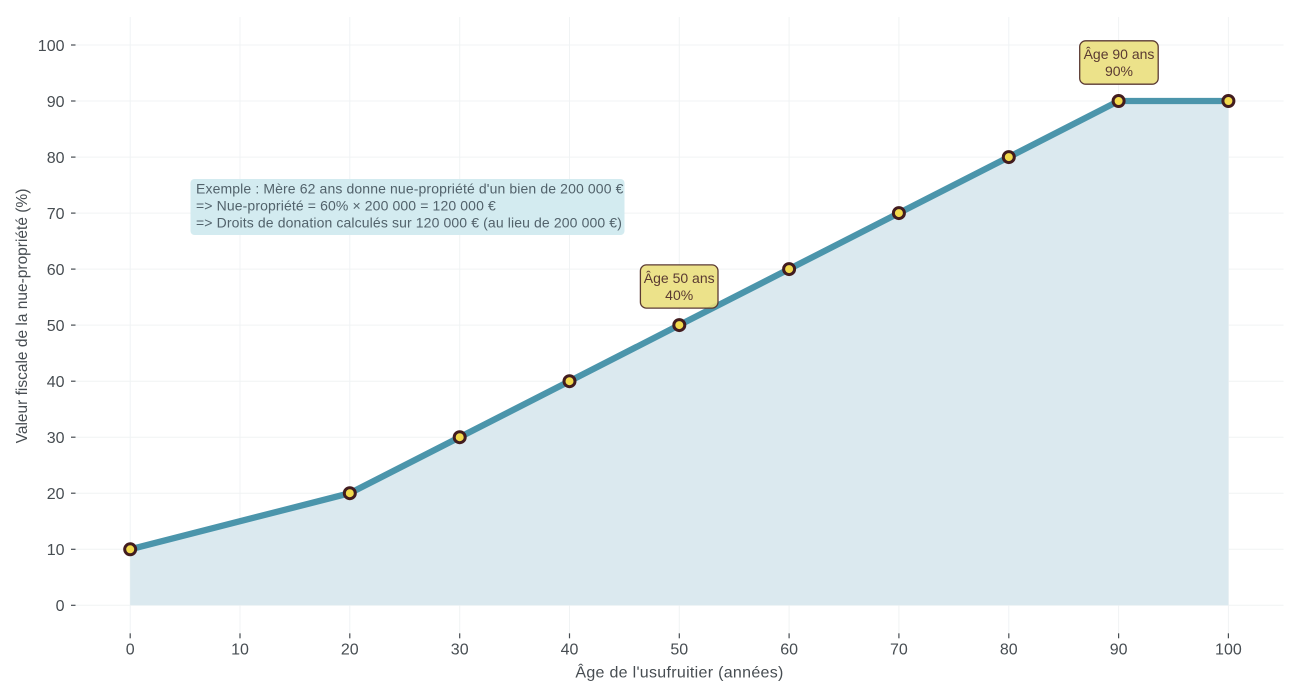 This screenshot has width=1300, height=700. What do you see at coordinates (679, 672) in the screenshot?
I see `svg-text: Âge de l'usufruitier (années)` at bounding box center [679, 672].